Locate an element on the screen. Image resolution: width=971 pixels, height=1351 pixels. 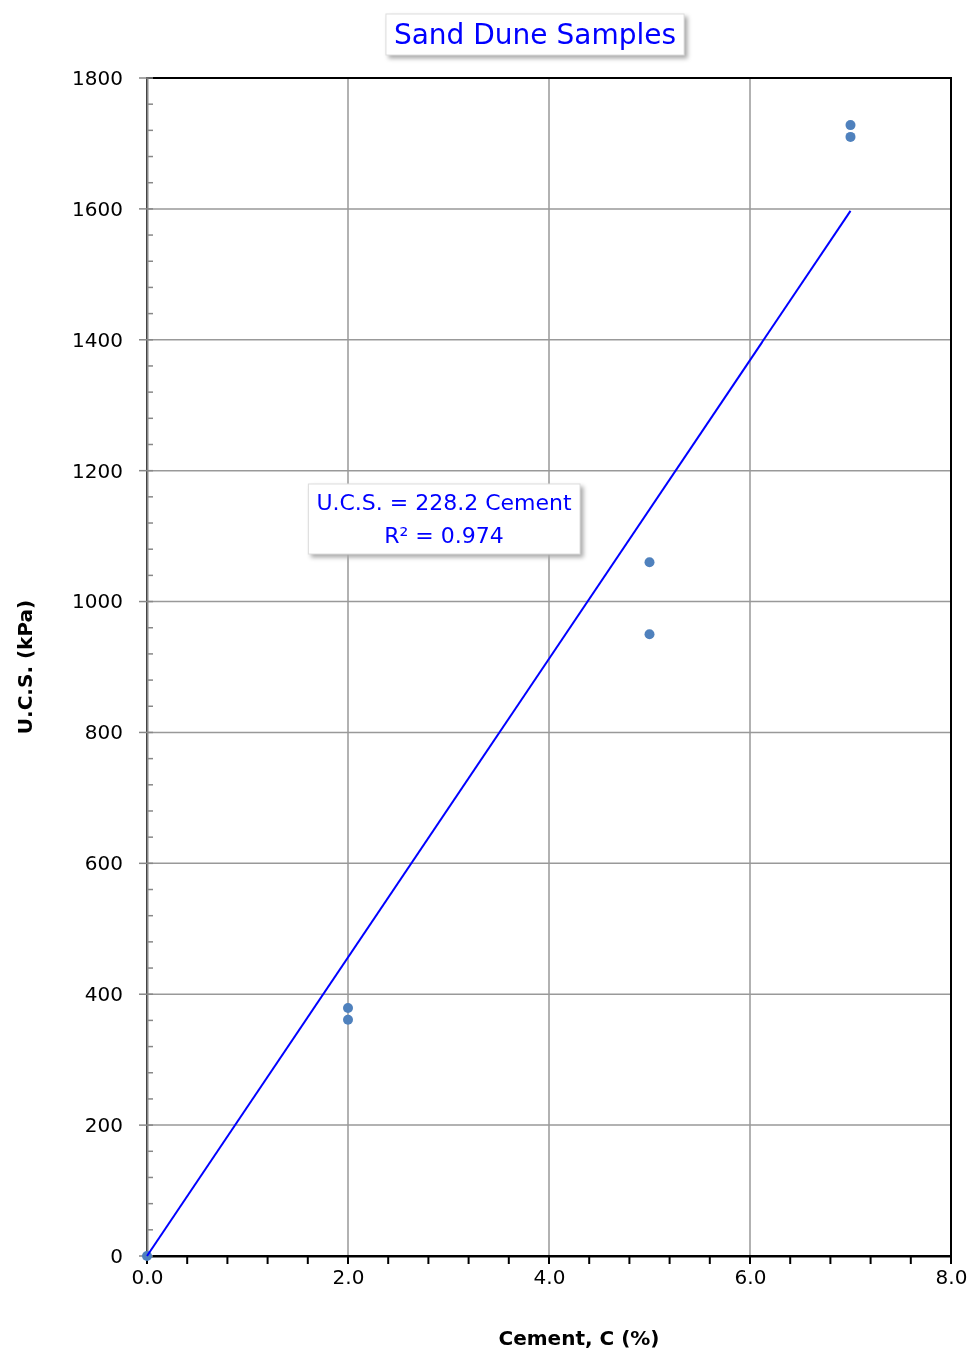
annotation: U.C.S. = 228.2 Cement is located at coordinates (444, 502).